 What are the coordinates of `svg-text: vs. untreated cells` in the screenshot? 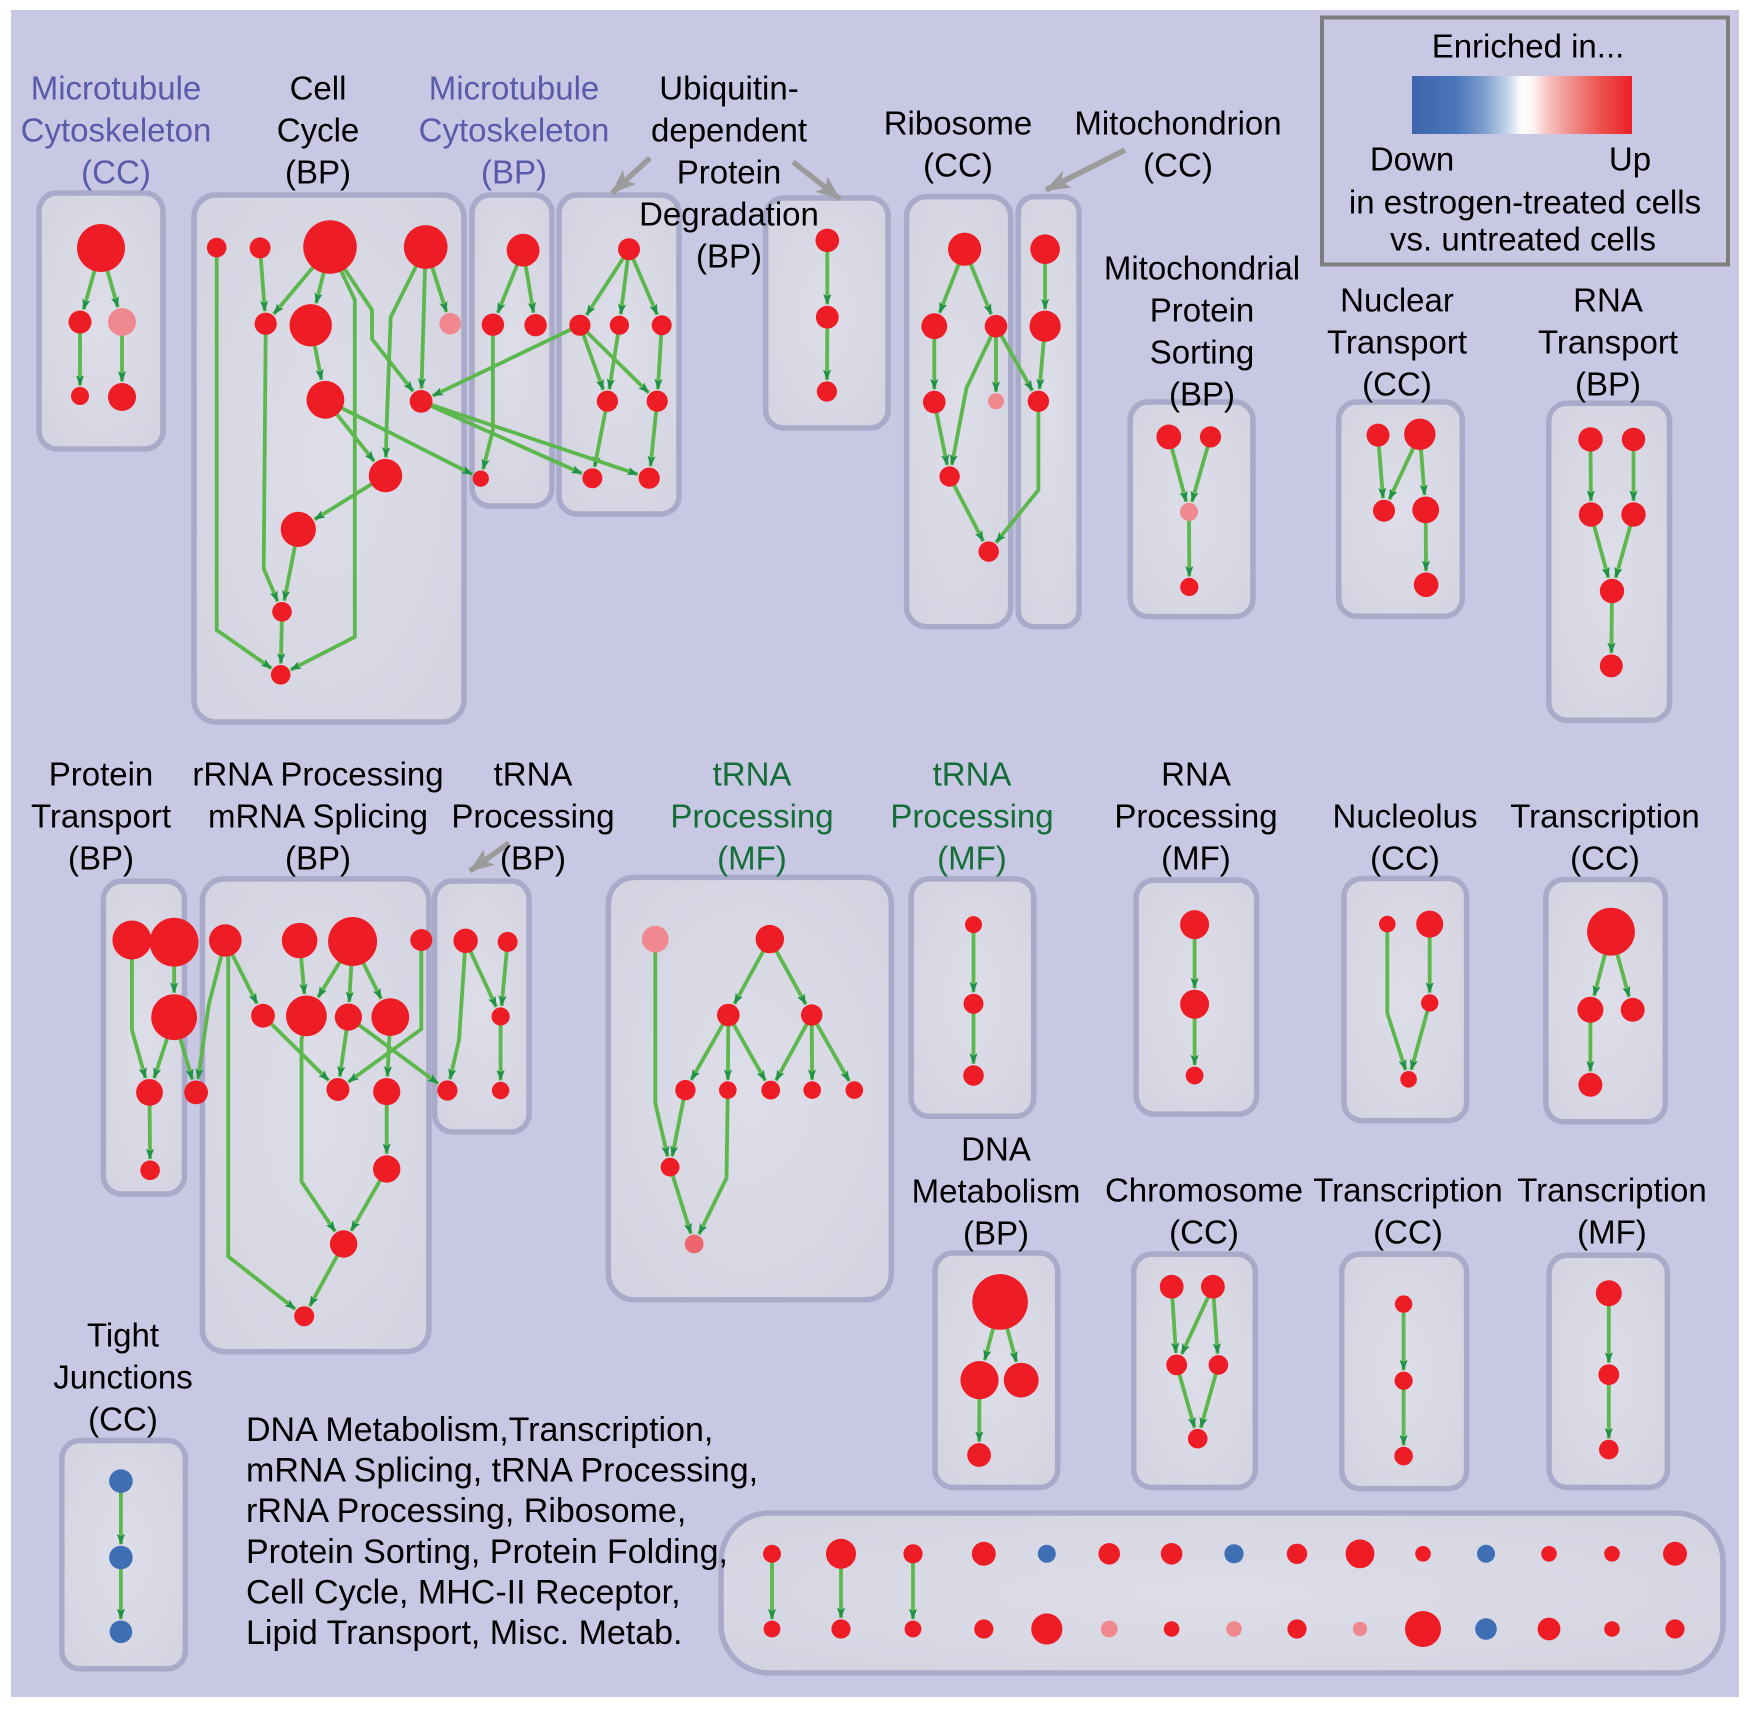 It's located at (1523, 239).